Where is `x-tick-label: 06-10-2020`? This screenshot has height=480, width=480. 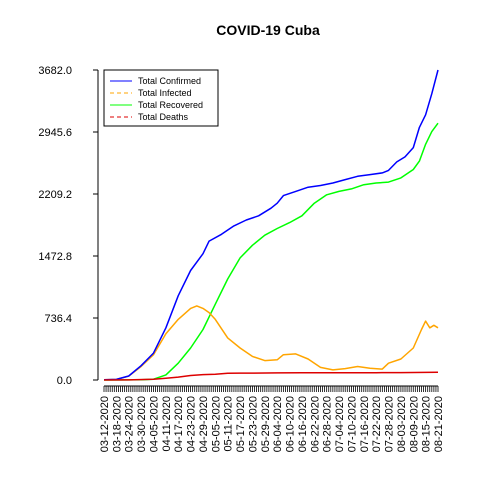
x-tick-label: 06-10-2020 is located at coordinates (291, 424).